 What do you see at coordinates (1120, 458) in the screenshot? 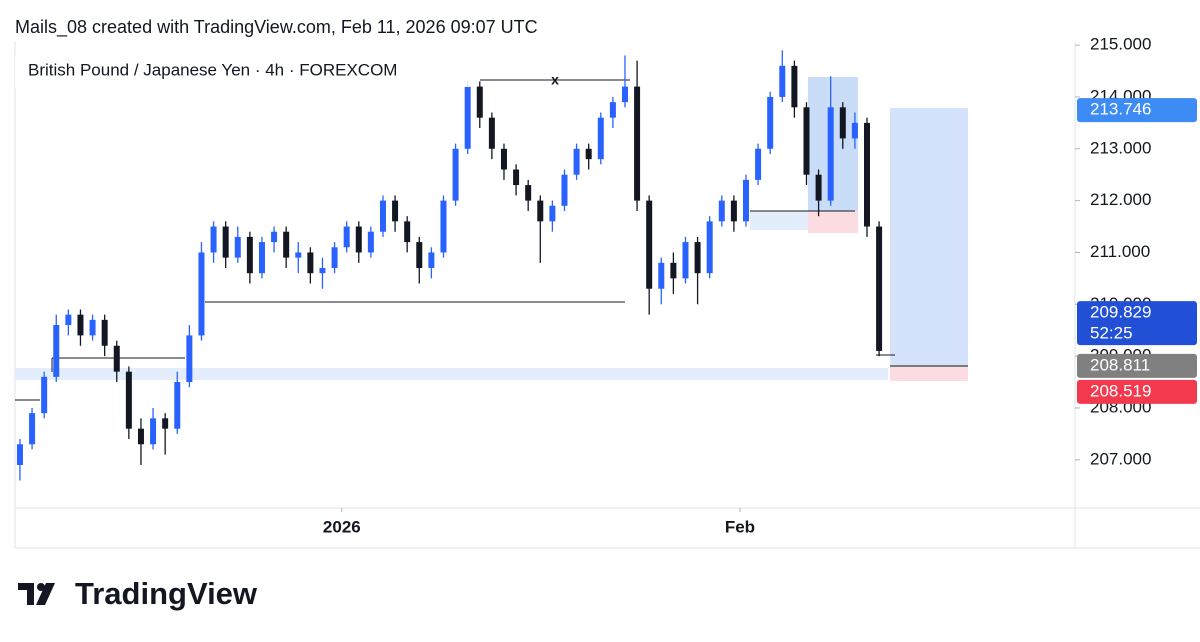
I see `y-tick-label: 207.000` at bounding box center [1120, 458].